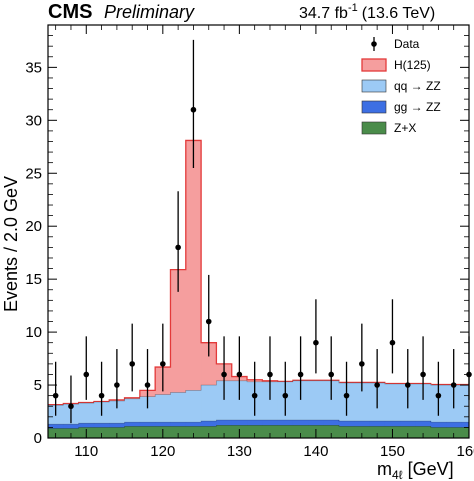 This screenshot has height=481, width=474. I want to click on legend-label-z-x: Z+X, so click(405, 128).